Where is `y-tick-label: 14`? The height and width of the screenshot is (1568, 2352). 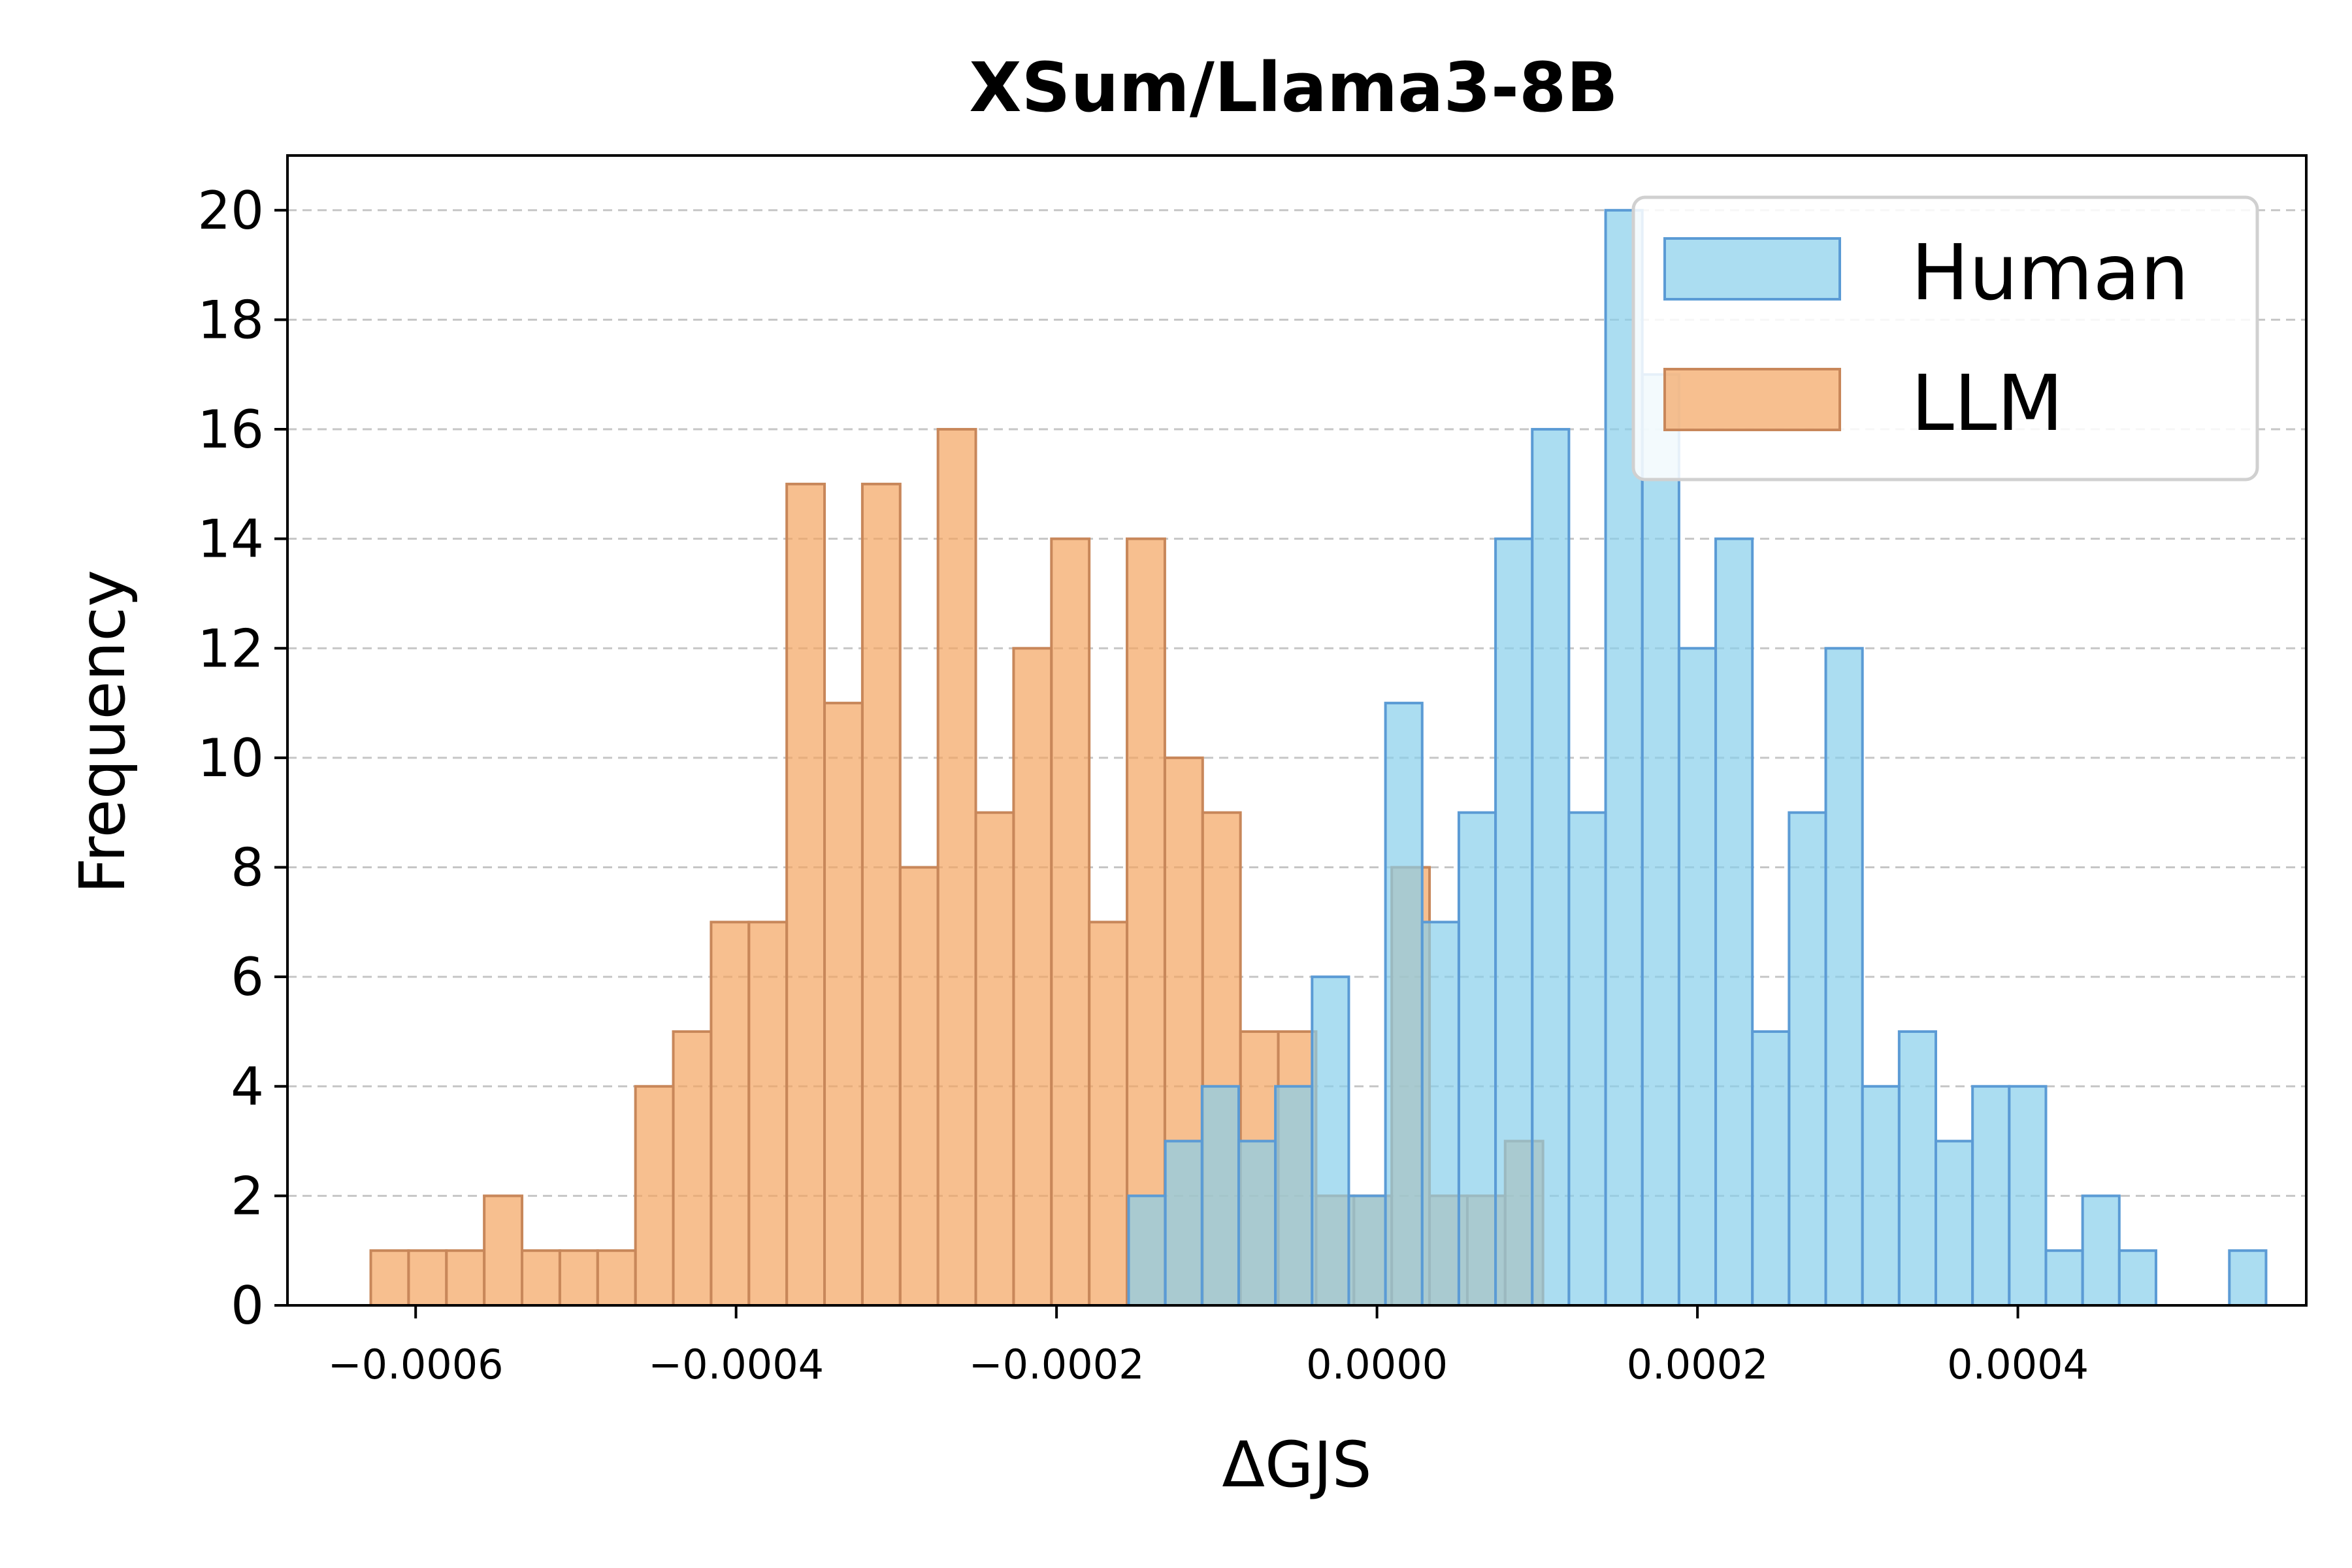 y-tick-label: 14 is located at coordinates (230, 539).